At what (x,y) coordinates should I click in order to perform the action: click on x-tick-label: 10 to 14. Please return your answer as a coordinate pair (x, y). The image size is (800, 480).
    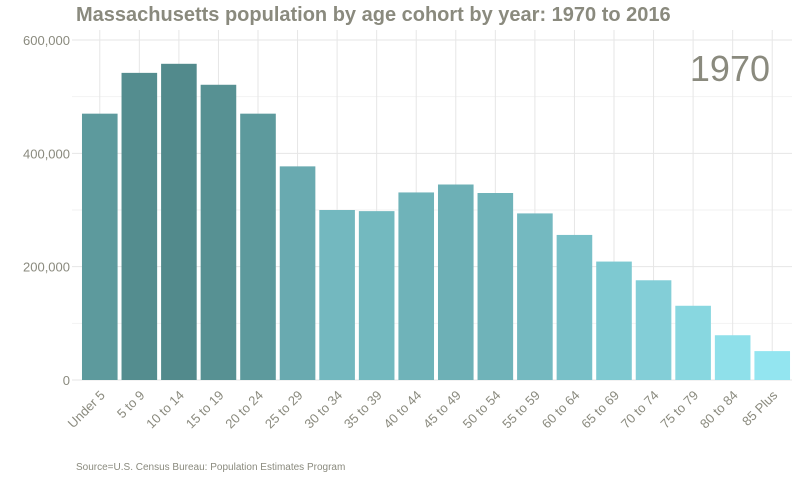
    Looking at the image, I should click on (165, 410).